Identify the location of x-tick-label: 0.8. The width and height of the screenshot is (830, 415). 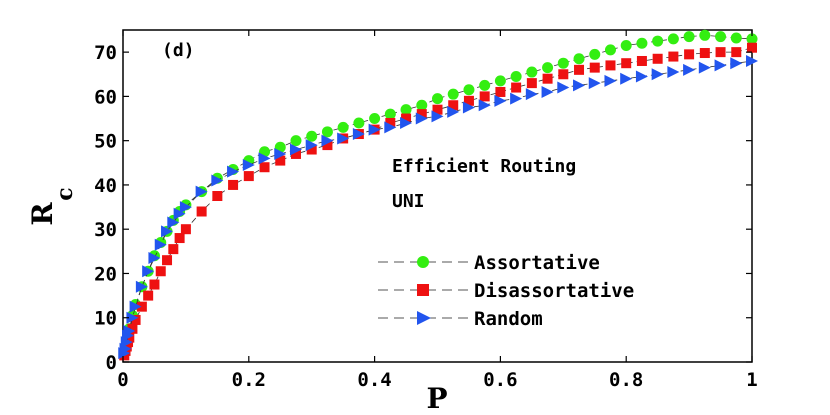
(626, 380).